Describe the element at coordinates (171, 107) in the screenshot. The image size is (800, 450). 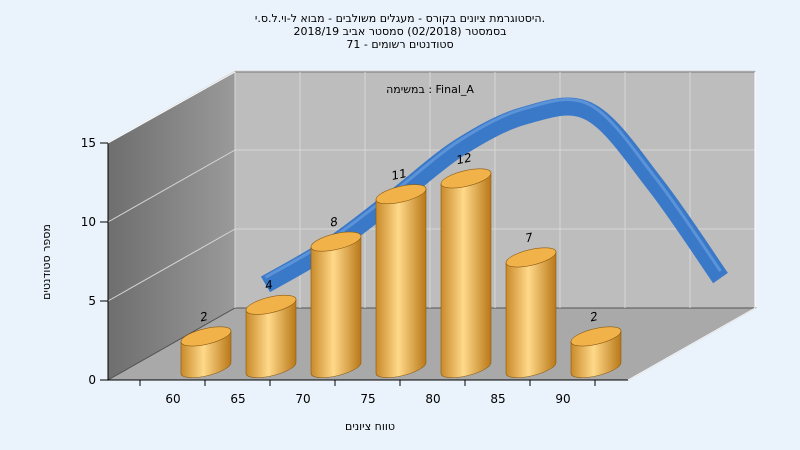
I see `side-wall-edge` at that location.